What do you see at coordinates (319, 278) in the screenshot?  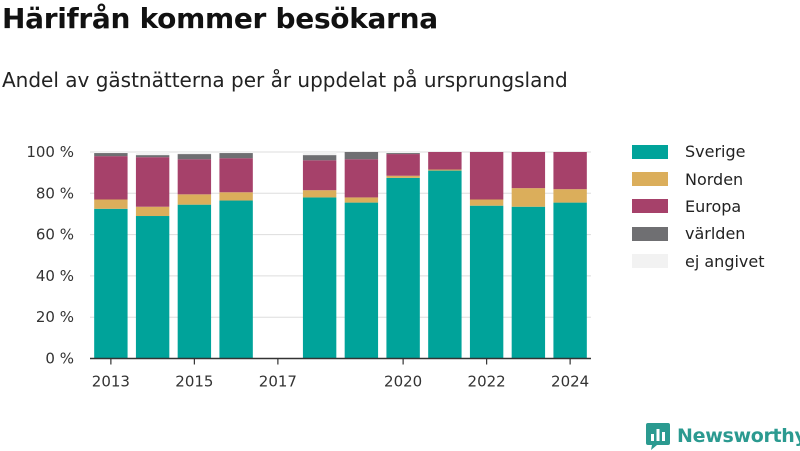 I see `bar-segment-sverige-2018` at bounding box center [319, 278].